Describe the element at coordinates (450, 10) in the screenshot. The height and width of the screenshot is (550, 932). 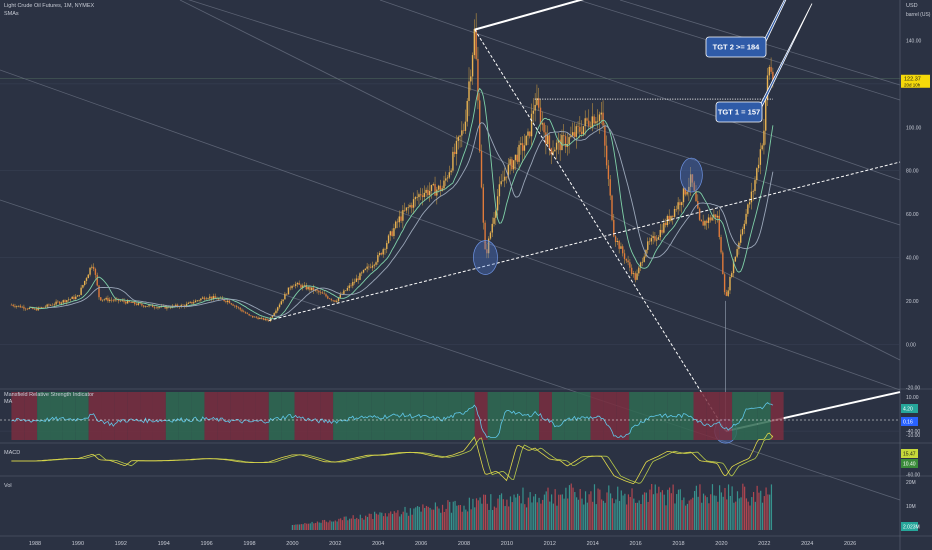
I see `noop` at that location.